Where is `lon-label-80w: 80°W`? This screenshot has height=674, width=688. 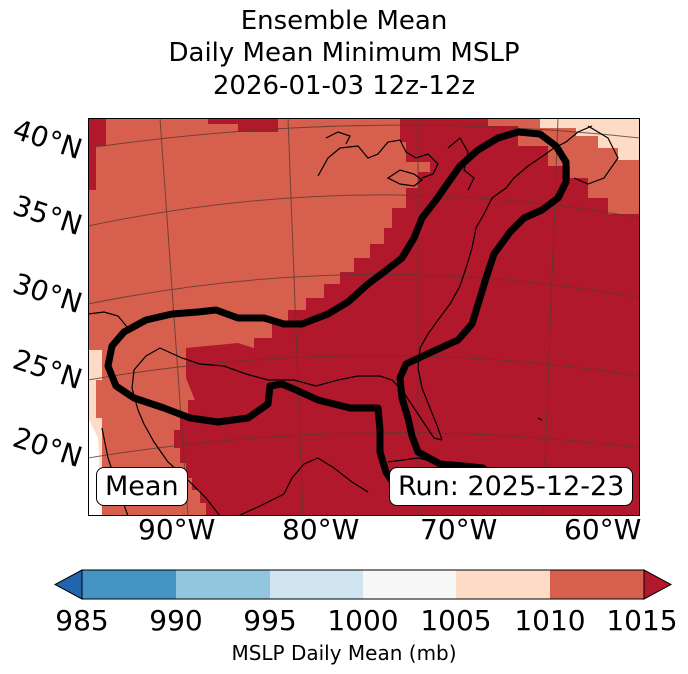
lon-label-80w: 80°W is located at coordinates (321, 529).